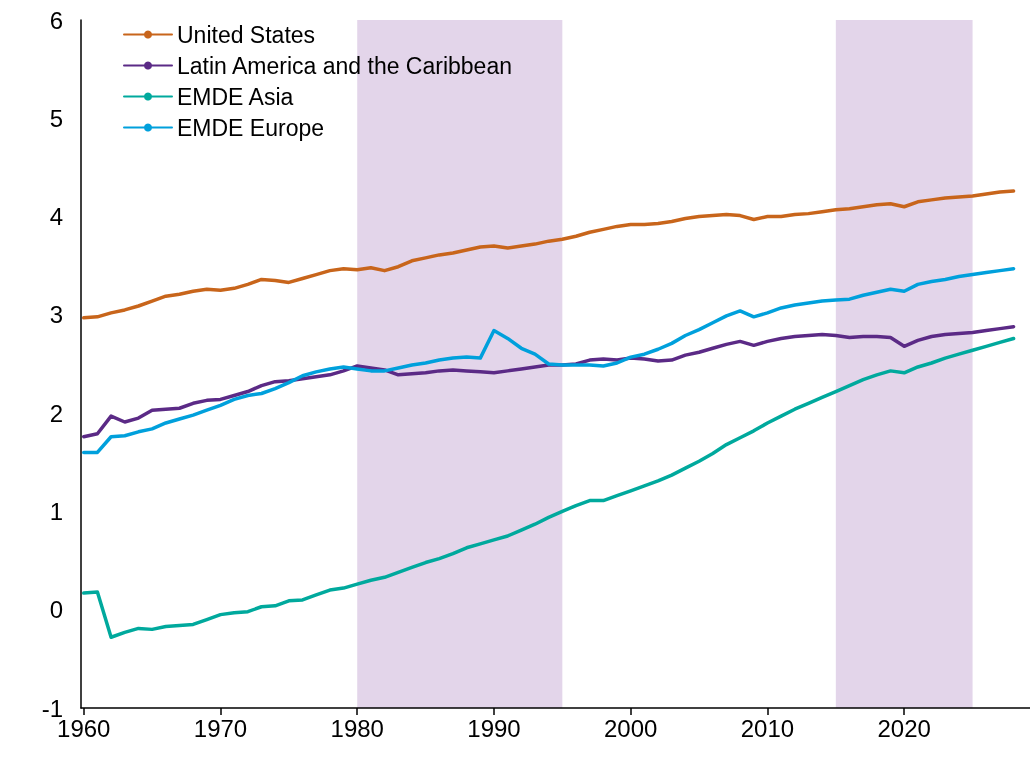 Image resolution: width=1030 pixels, height=761 pixels. What do you see at coordinates (767, 728) in the screenshot?
I see `x-tick-label: 2010` at bounding box center [767, 728].